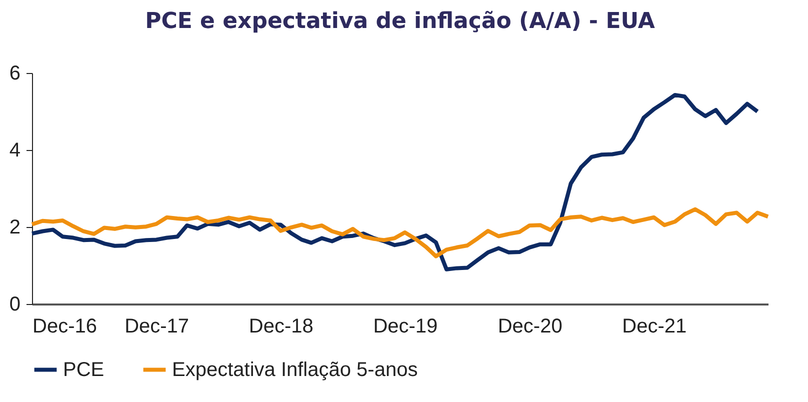  Describe the element at coordinates (64, 327) in the screenshot. I see `x-tick-label: Dec-16` at that location.